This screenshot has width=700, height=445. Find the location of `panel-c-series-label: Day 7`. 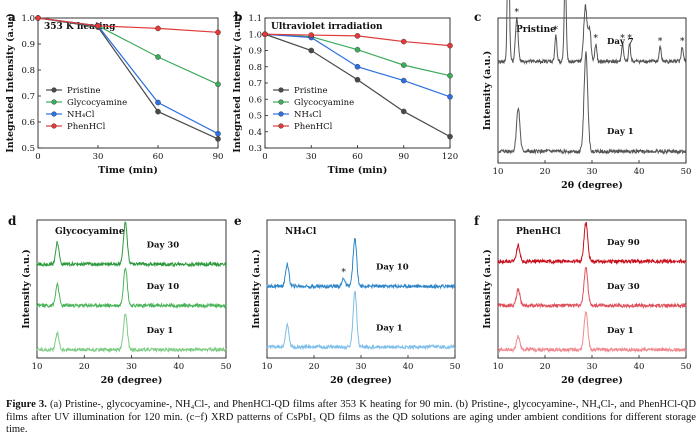

panel-c-series-label: Day 7 is located at coordinates (620, 42).